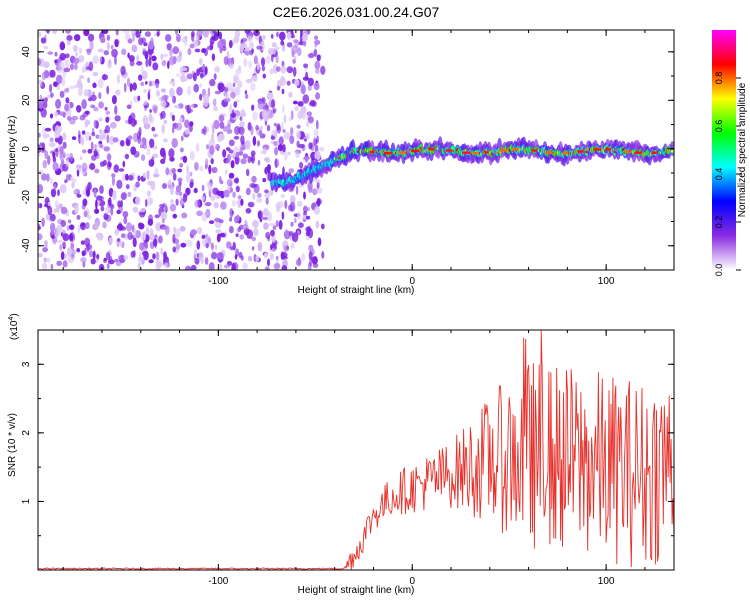 This screenshot has height=600, width=750. I want to click on colorbar-tick-label: 0.8, so click(719, 78).